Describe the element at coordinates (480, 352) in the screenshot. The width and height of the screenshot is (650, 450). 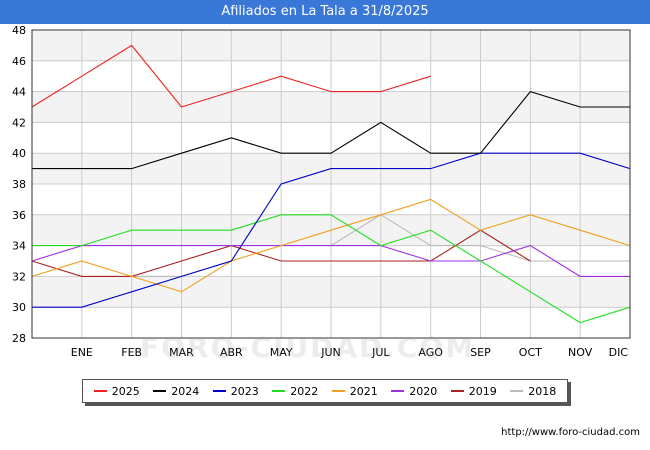
I see `x-tick-label: SEP` at that location.